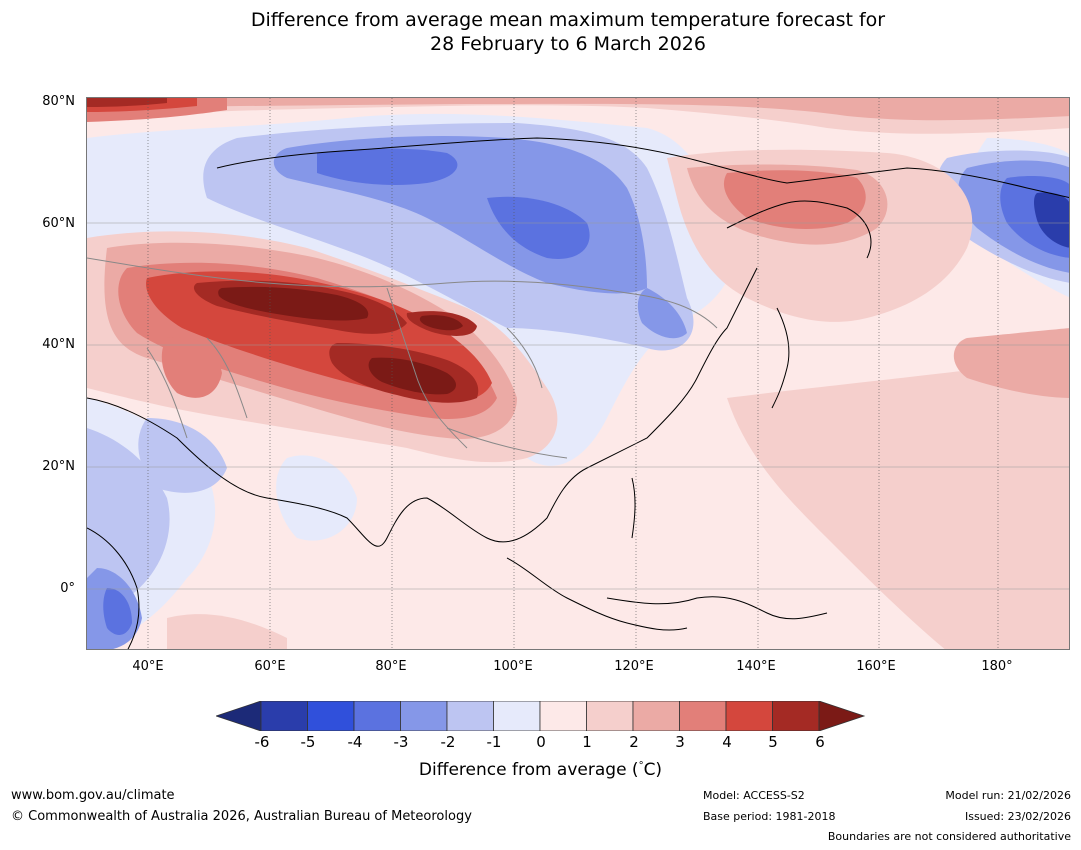 This screenshot has width=1081, height=850. What do you see at coordinates (148, 666) in the screenshot?
I see `lon-label-40e: 40°E` at bounding box center [148, 666].